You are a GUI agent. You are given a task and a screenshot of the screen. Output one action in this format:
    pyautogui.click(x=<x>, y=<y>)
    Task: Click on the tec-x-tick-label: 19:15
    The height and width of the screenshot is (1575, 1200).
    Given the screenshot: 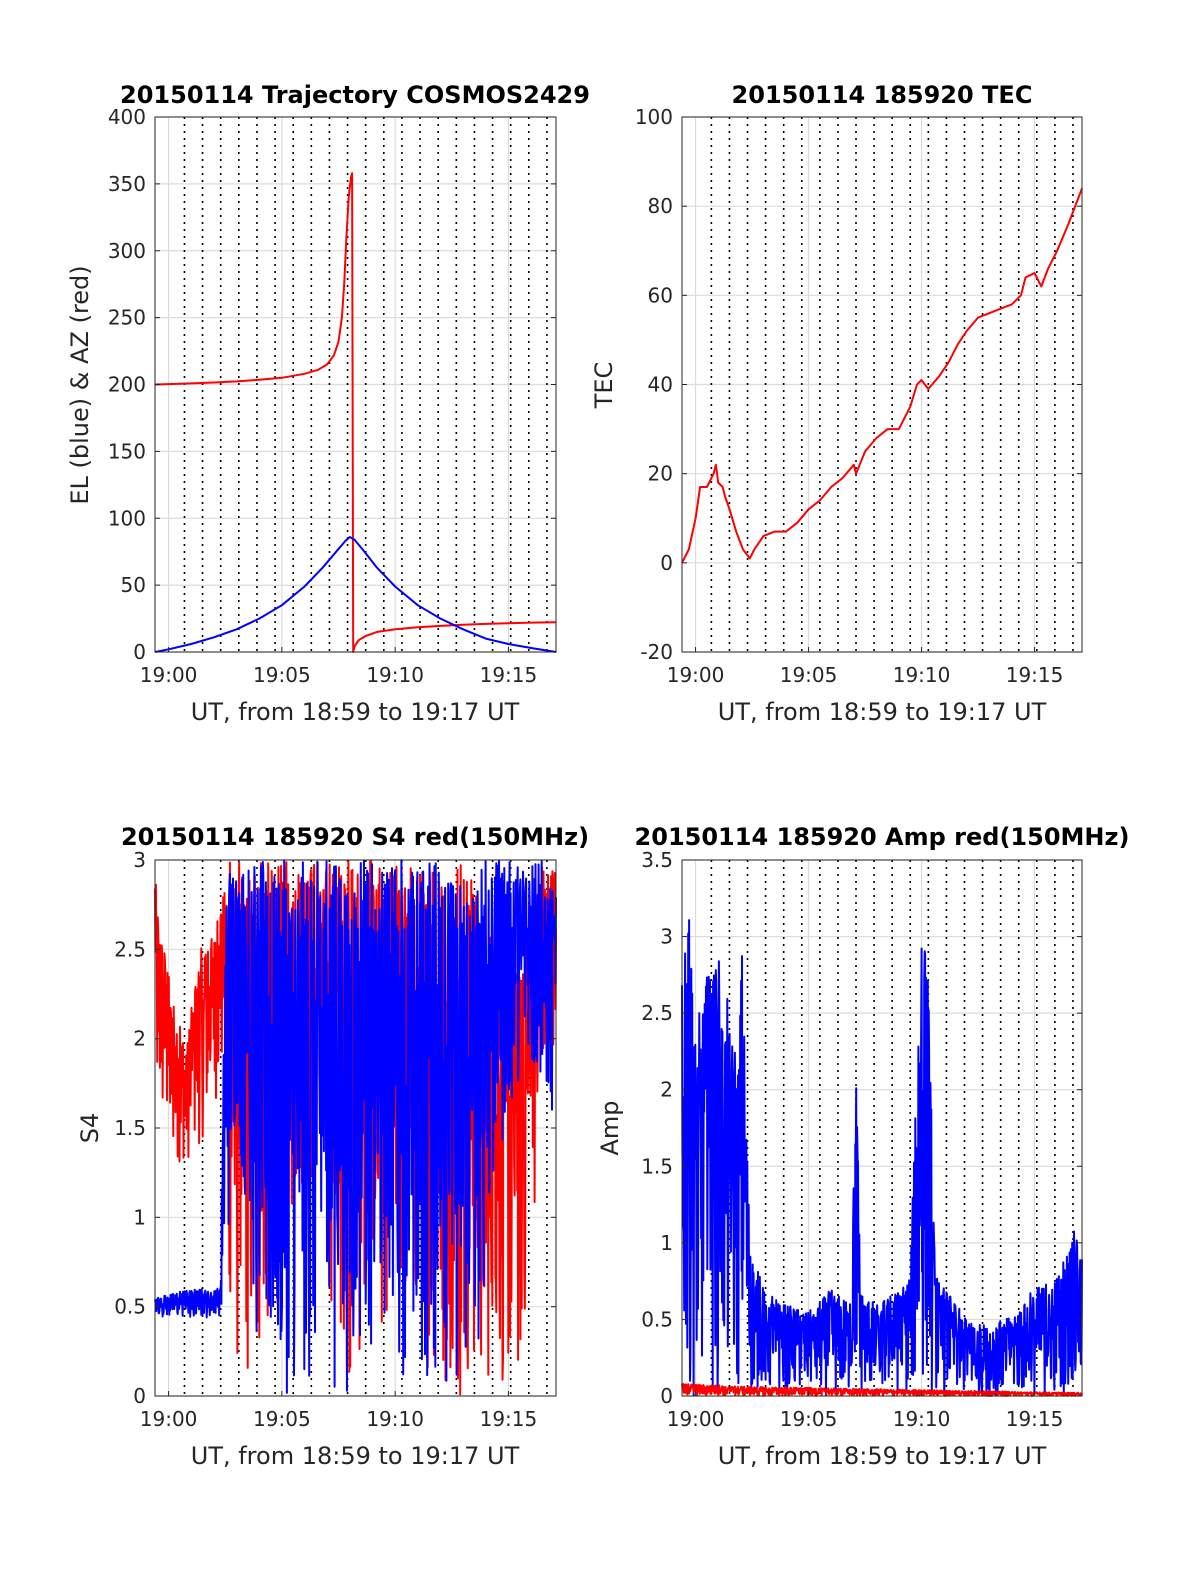 What is the action you would take?
    pyautogui.click(x=1035, y=675)
    